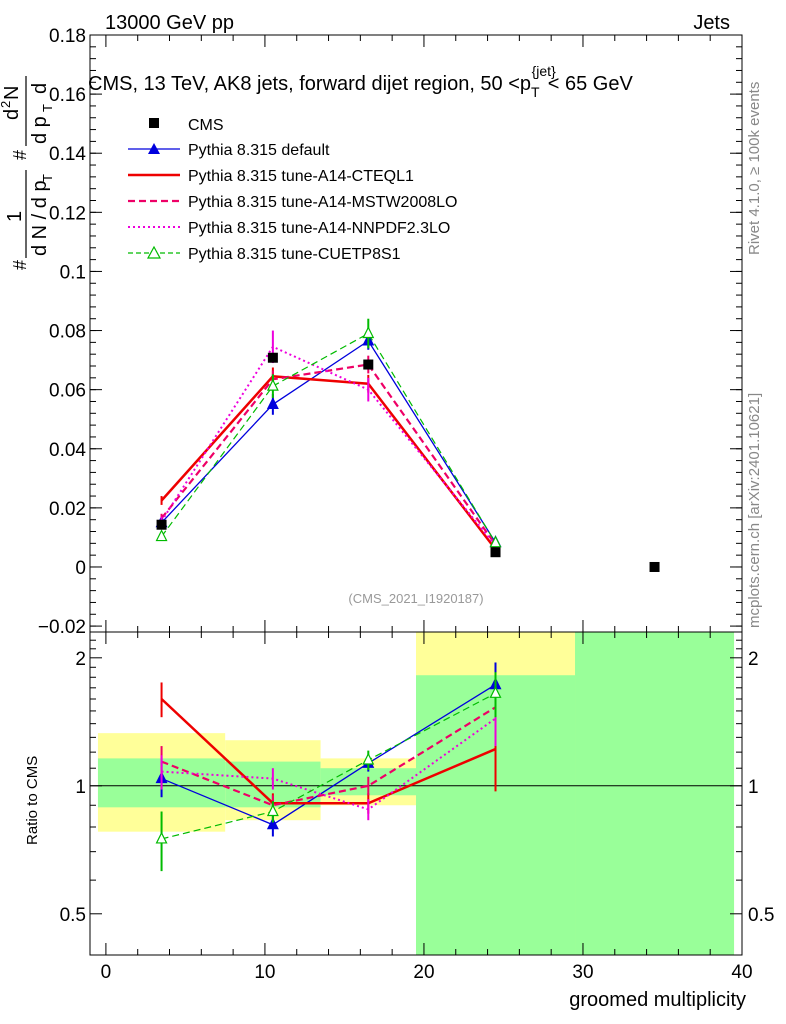 The height and width of the screenshot is (1024, 786). I want to click on ratio-ylabel: Ratio to CMS, so click(32, 800).